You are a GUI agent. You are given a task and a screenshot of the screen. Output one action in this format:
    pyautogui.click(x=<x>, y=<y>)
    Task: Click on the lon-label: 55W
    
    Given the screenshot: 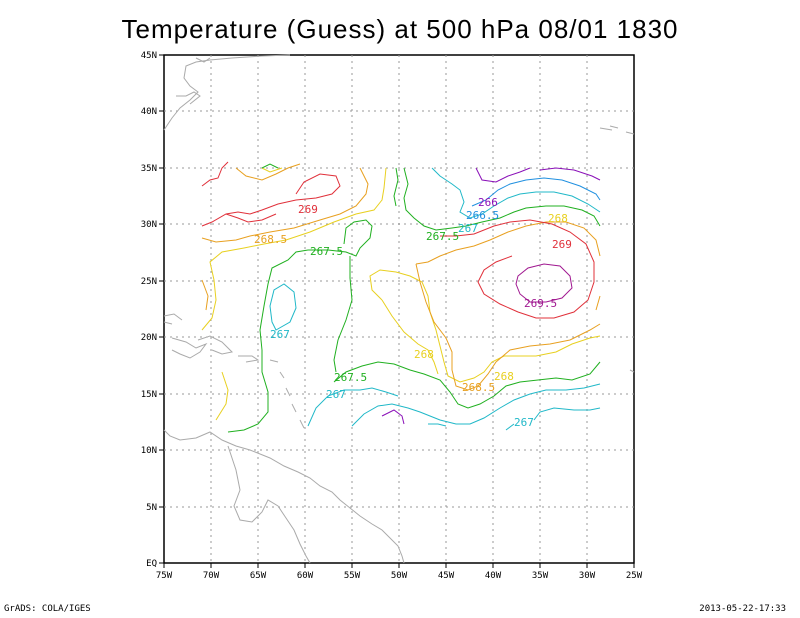 What is the action you would take?
    pyautogui.click(x=352, y=576)
    